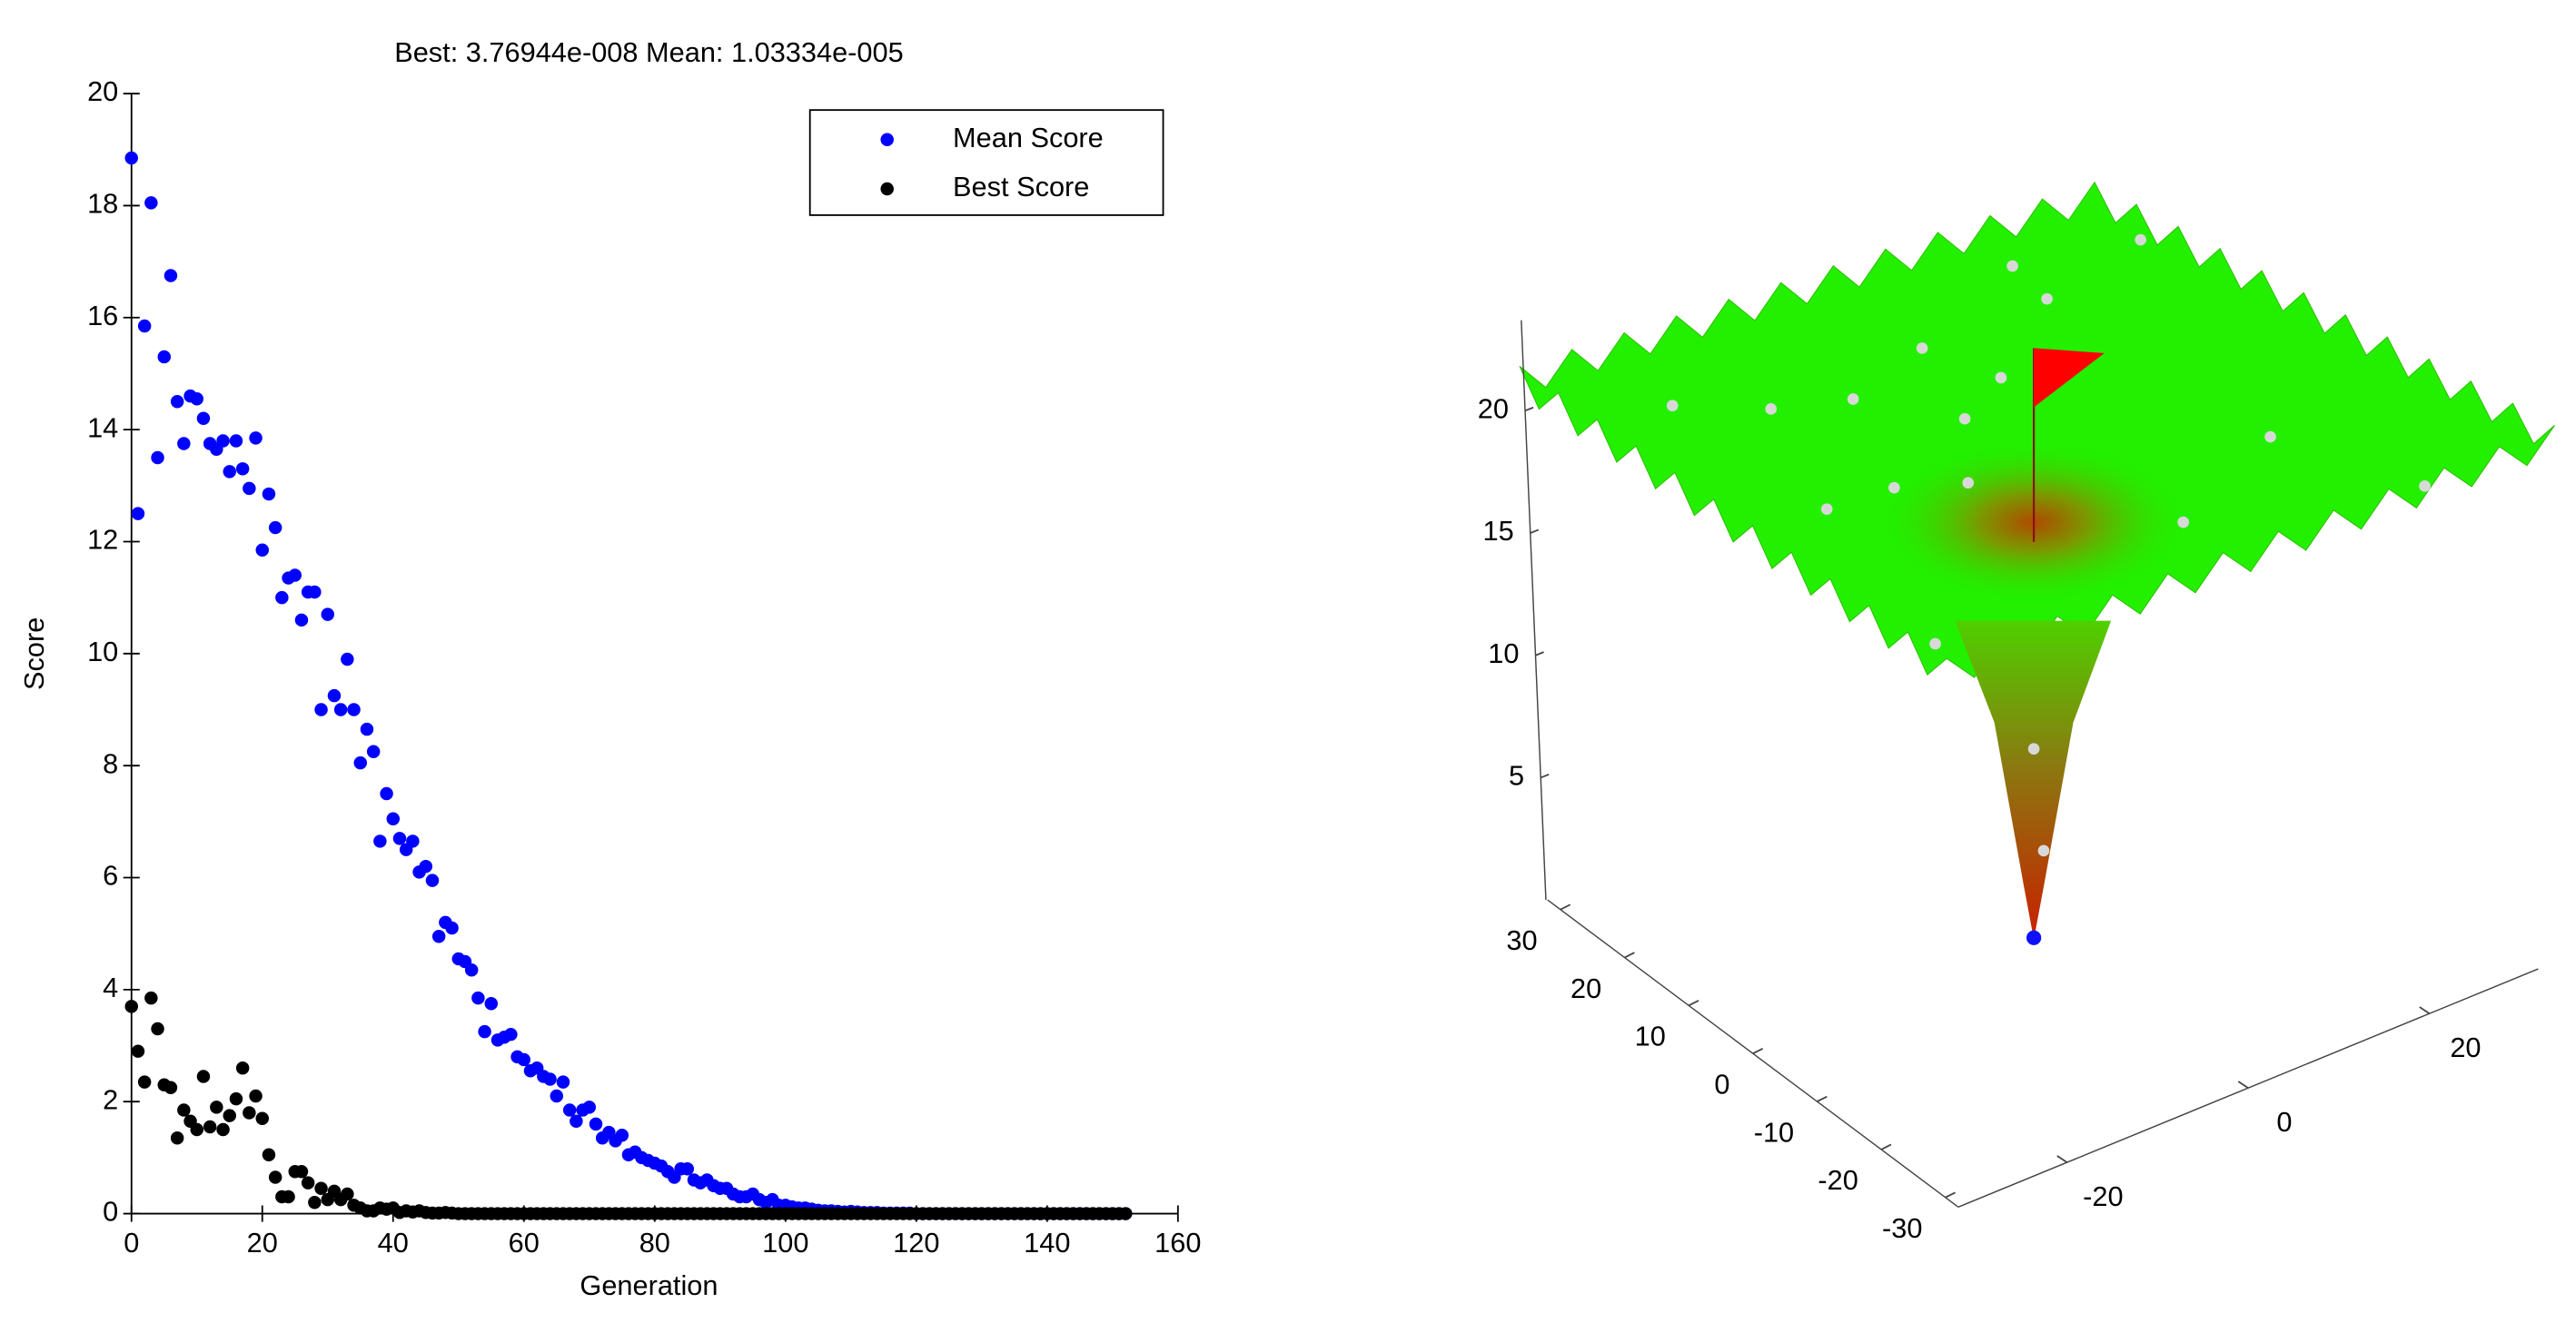  I want to click on y-tick-label: 18, so click(102, 204).